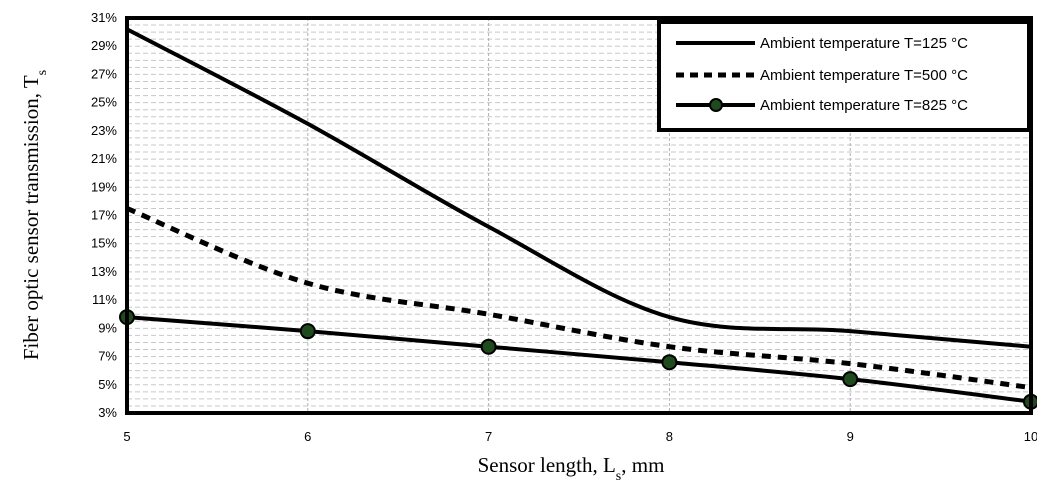  Describe the element at coordinates (107, 412) in the screenshot. I see `y-tick-label: 3%` at that location.